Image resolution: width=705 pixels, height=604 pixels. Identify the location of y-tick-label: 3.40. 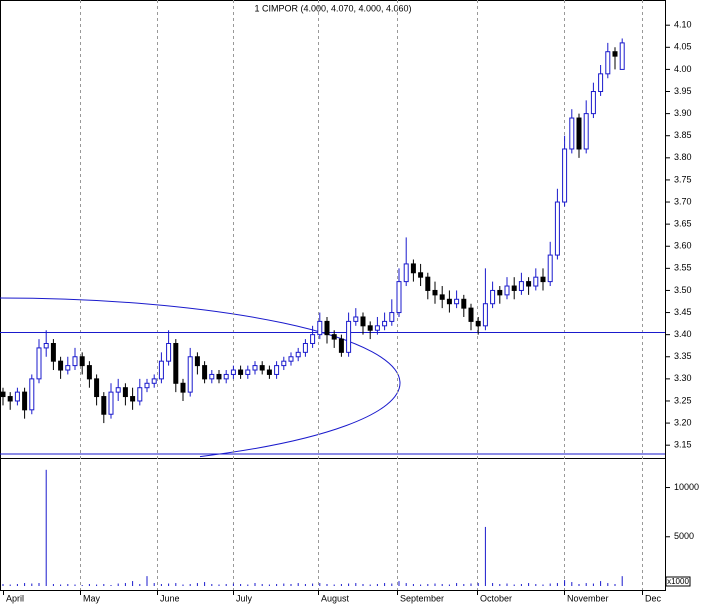
(683, 334).